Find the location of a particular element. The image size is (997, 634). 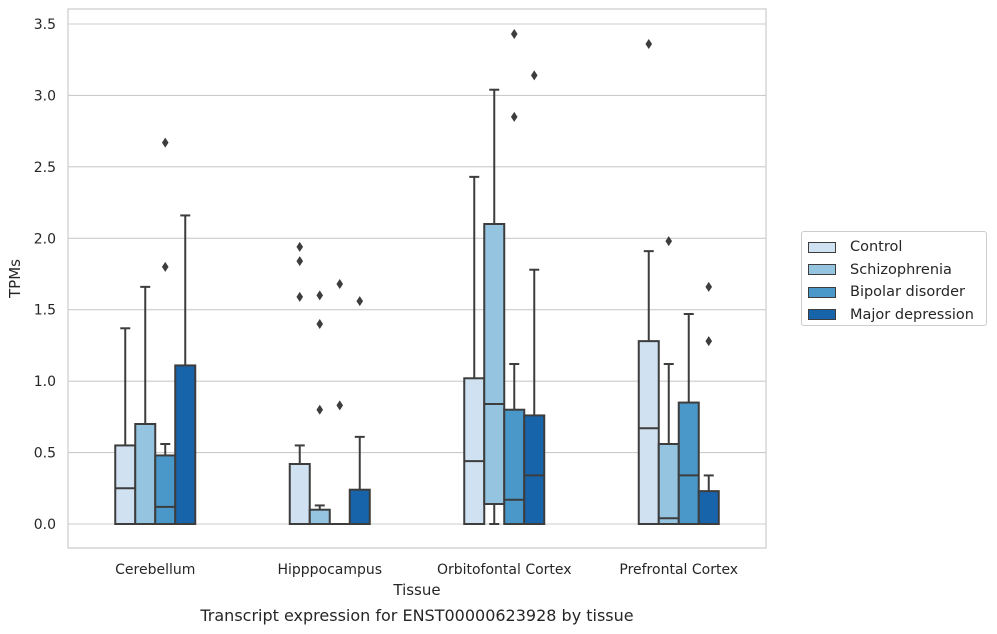

y-tick-label: 2.0 is located at coordinates (45, 239).